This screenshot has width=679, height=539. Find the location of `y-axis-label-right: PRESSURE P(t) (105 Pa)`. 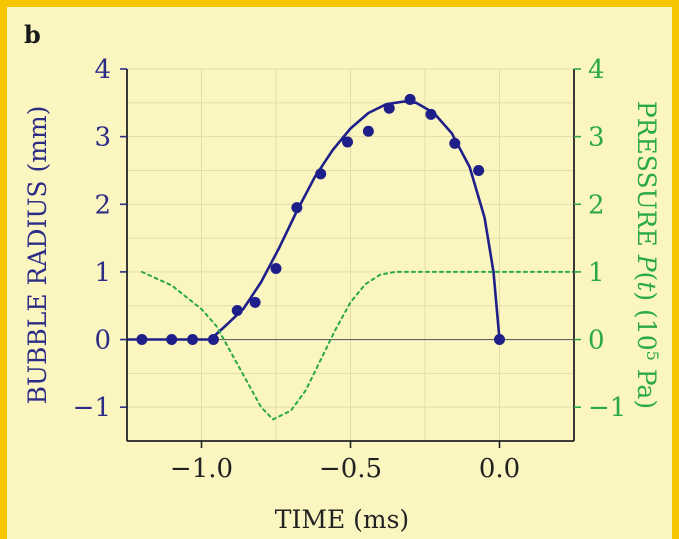

y-axis-label-right: PRESSURE P(t) (105 Pa) is located at coordinates (647, 255).